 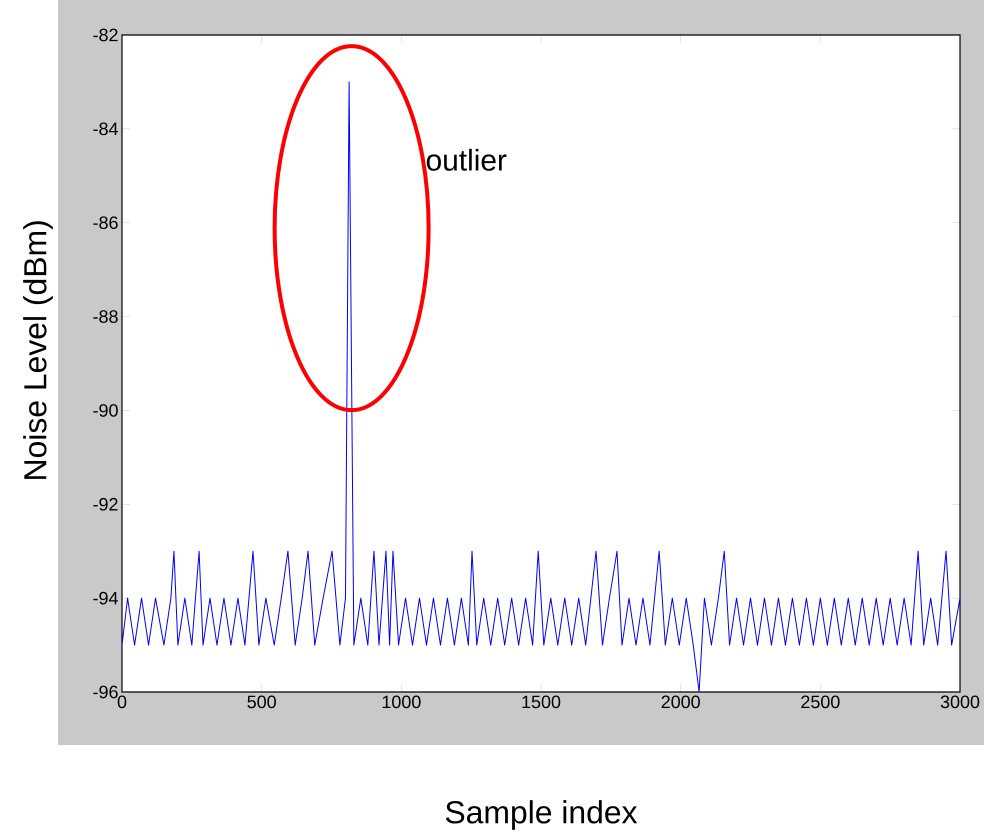 What do you see at coordinates (105, 129) in the screenshot?
I see `y-tick-label: -84` at bounding box center [105, 129].